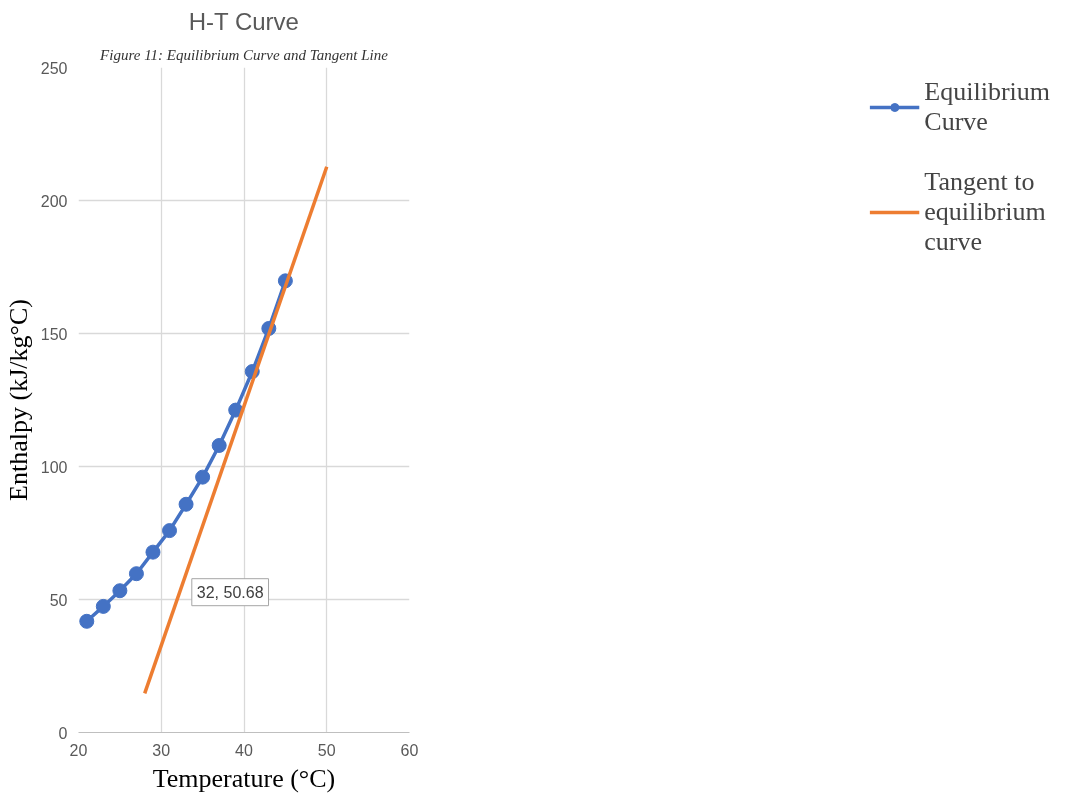 This screenshot has height=806, width=1071. Describe the element at coordinates (54, 467) in the screenshot. I see `y-tick-label: 100` at that location.